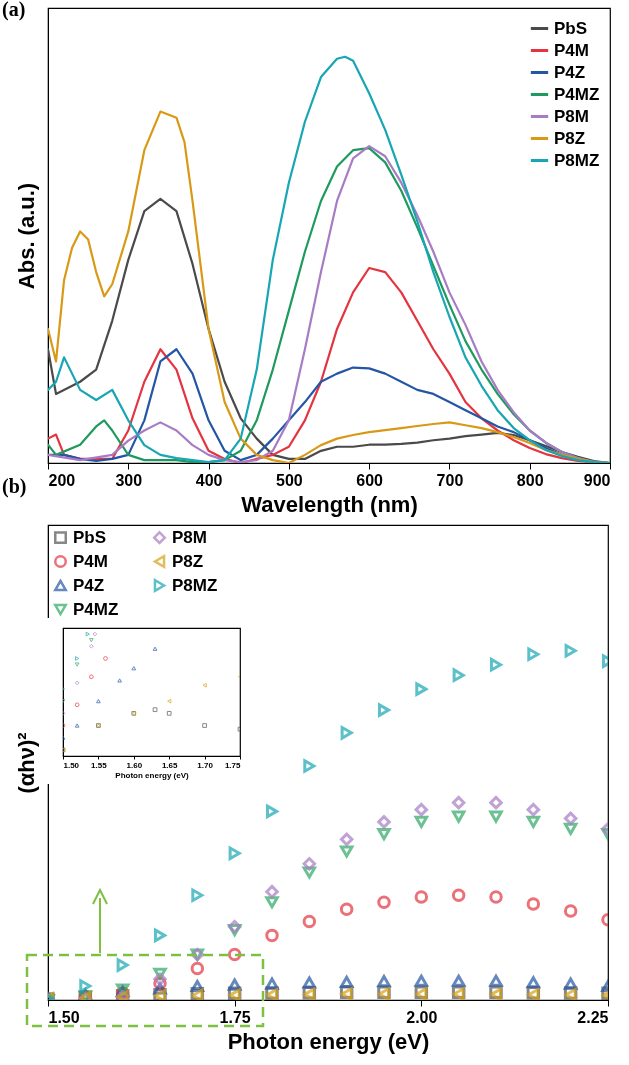  What do you see at coordinates (26, 236) in the screenshot?
I see `y-axis-title: Abs. (a.u.)` at bounding box center [26, 236].